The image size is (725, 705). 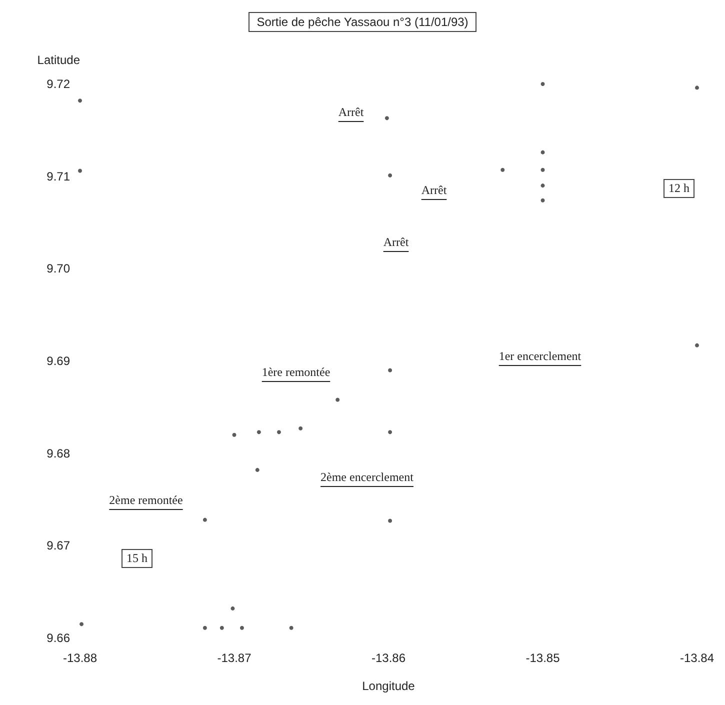 What do you see at coordinates (58, 269) in the screenshot?
I see `y-tick-label: 9.70` at bounding box center [58, 269].